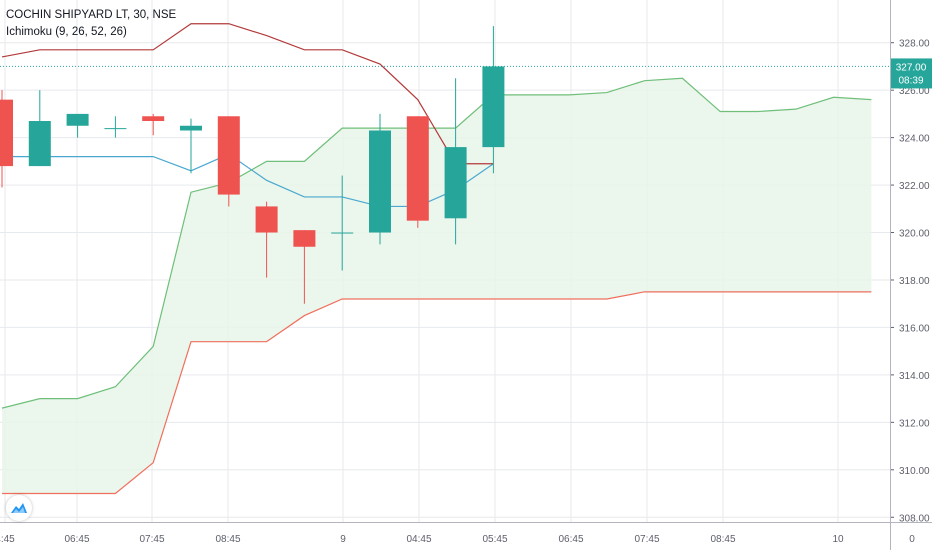  I want to click on tradingview-logo, so click(19, 508).